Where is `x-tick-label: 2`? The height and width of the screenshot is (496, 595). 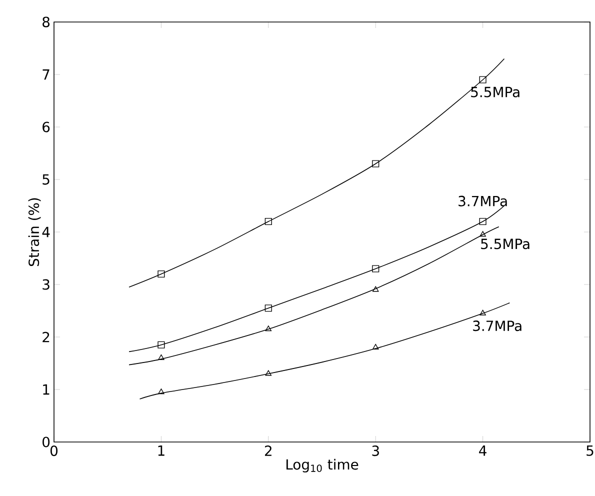 x-tick-label: 2 is located at coordinates (268, 451).